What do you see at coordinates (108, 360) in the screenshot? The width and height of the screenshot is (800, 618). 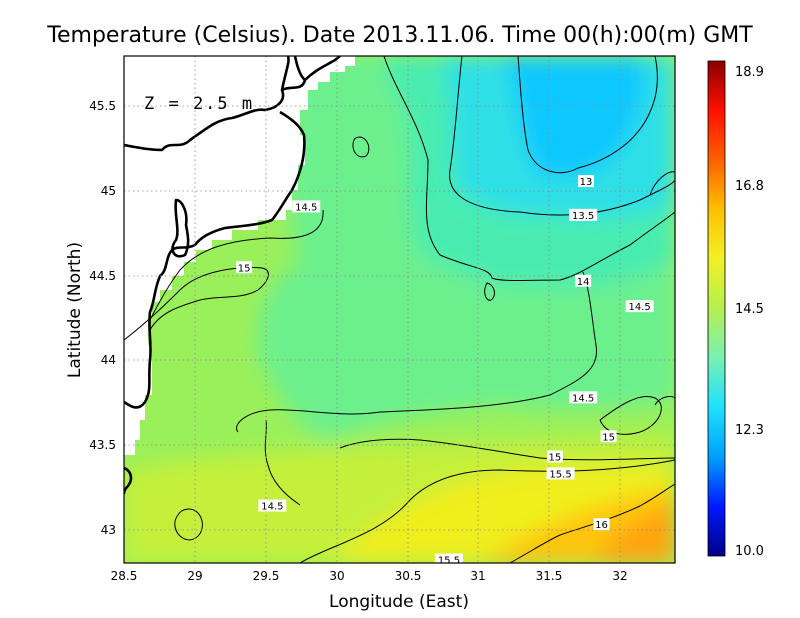 I see `y-tick-label: 44` at bounding box center [108, 360].